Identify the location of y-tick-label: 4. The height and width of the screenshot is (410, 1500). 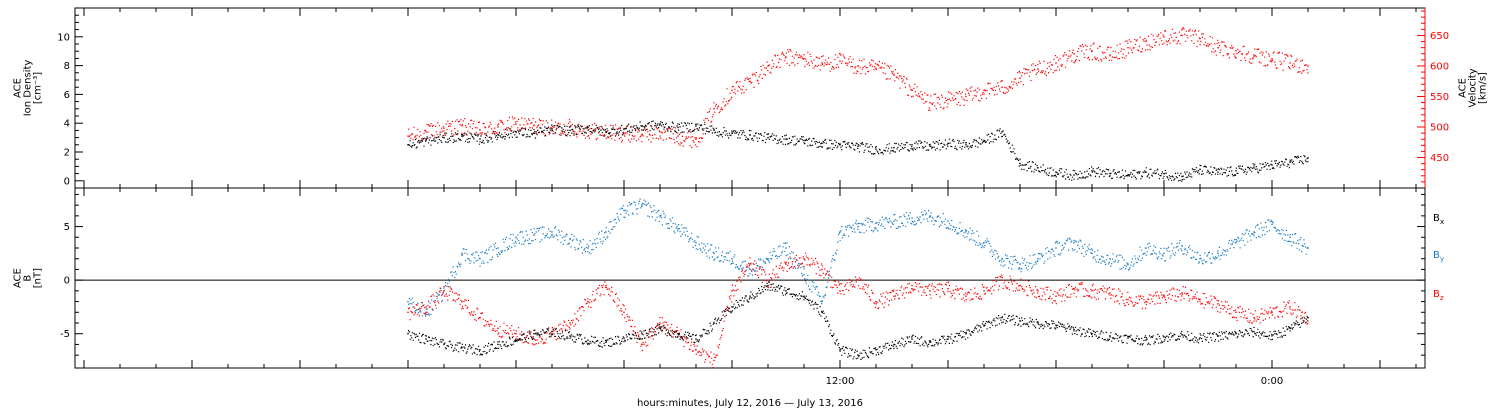
(67, 124).